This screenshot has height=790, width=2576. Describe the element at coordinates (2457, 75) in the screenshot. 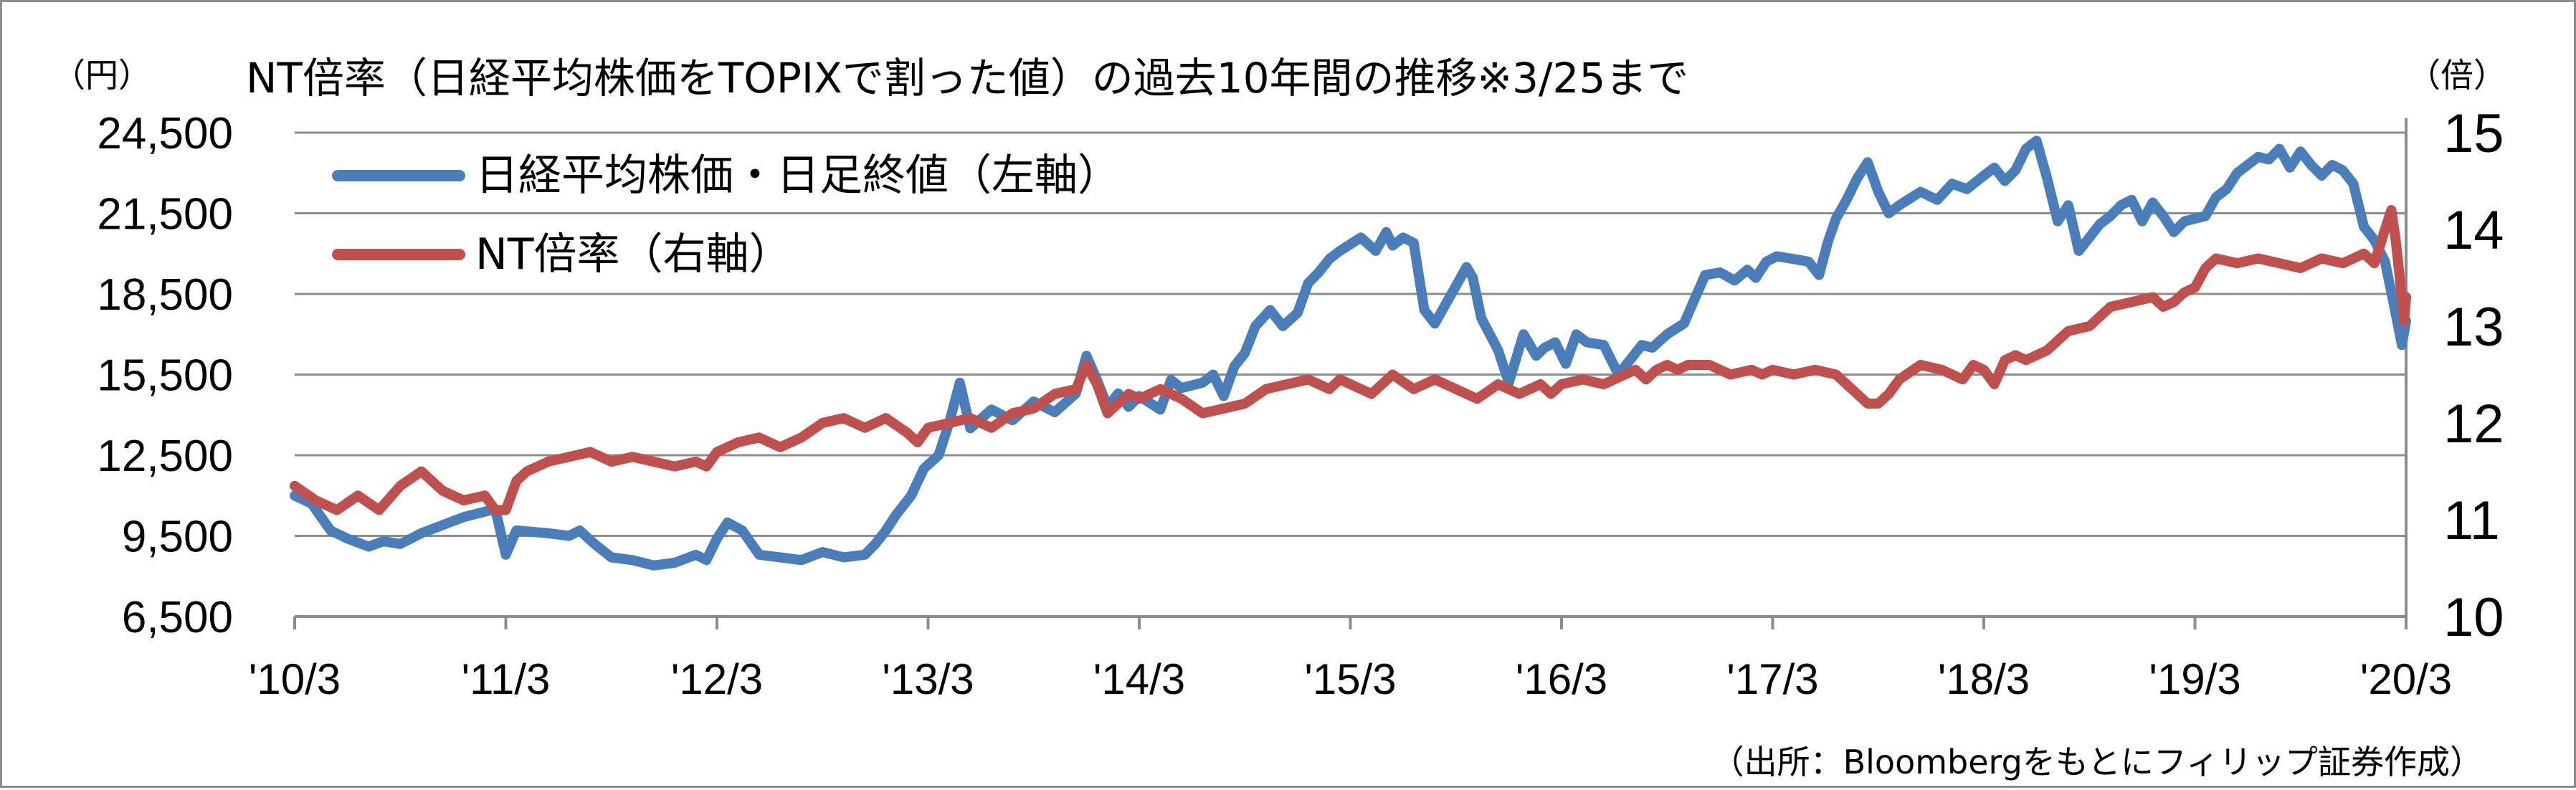

I see `right-axis-unit: （倍）` at that location.